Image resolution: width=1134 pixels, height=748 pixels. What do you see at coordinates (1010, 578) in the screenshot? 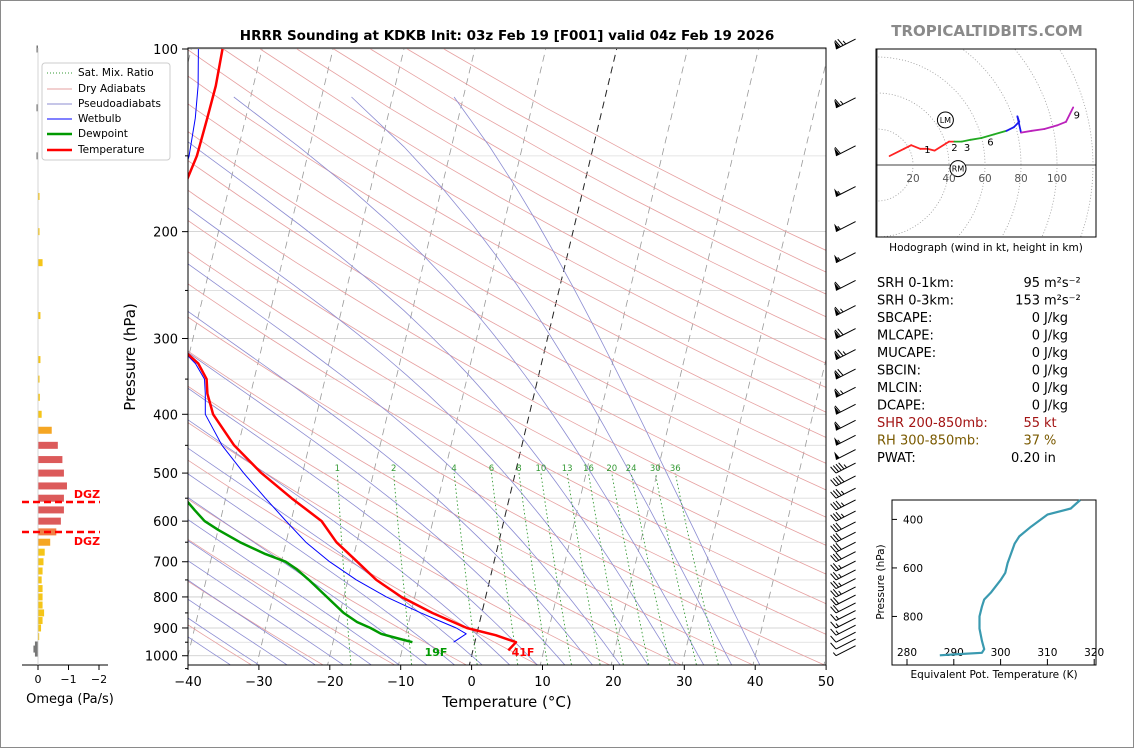
I see `theta-e-line` at bounding box center [1010, 578].